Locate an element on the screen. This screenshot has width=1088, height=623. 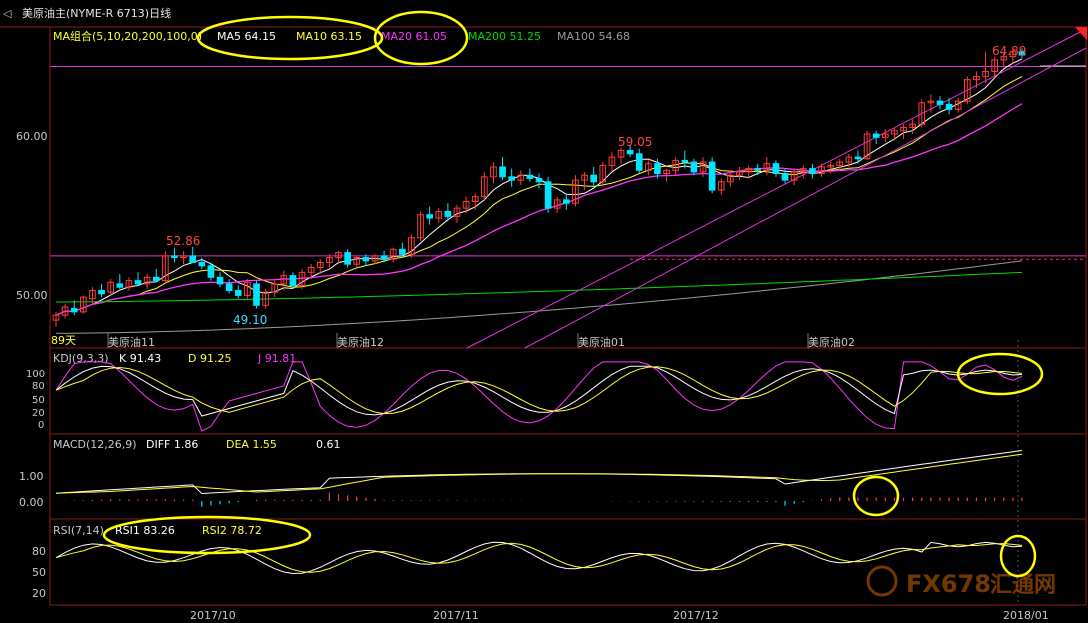
ma100-label: MA100 54.68 is located at coordinates (593, 36).